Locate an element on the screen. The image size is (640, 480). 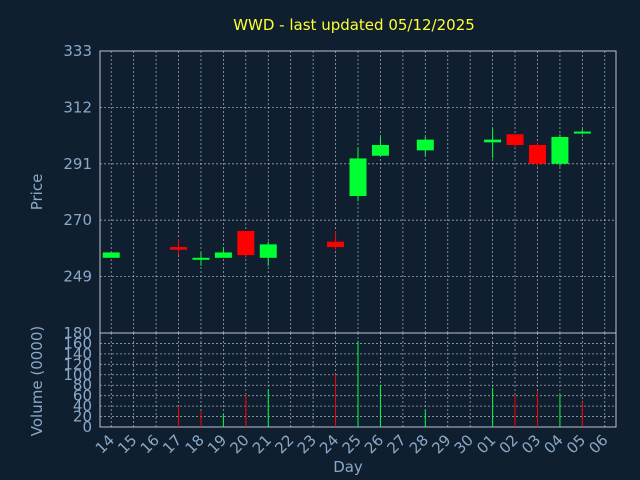
chart-title: WWD - last updated 05/12/2025 is located at coordinates (354, 25).